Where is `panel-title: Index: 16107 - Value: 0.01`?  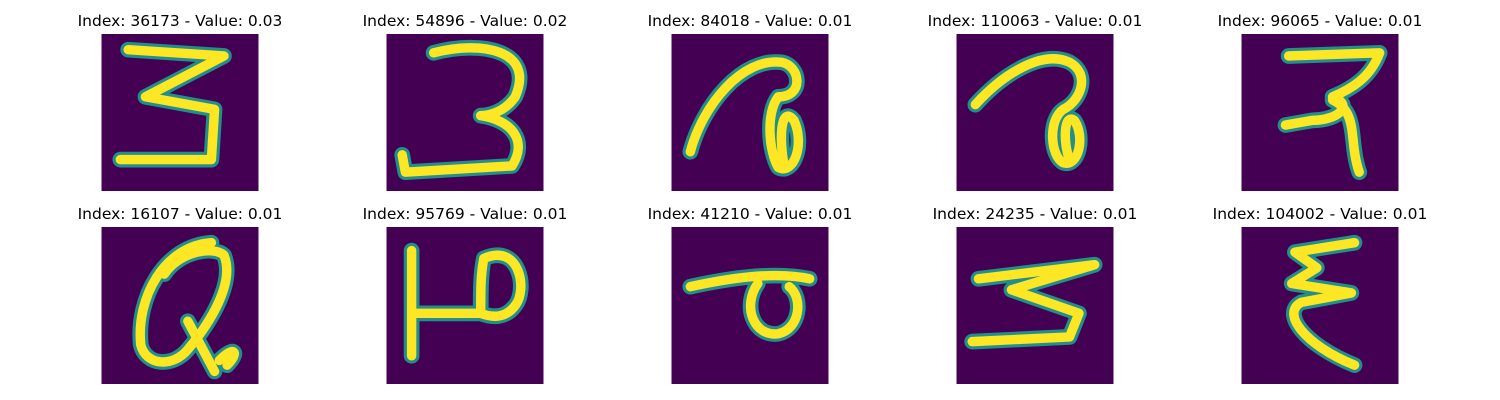 panel-title: Index: 16107 - Value: 0.01 is located at coordinates (180, 214).